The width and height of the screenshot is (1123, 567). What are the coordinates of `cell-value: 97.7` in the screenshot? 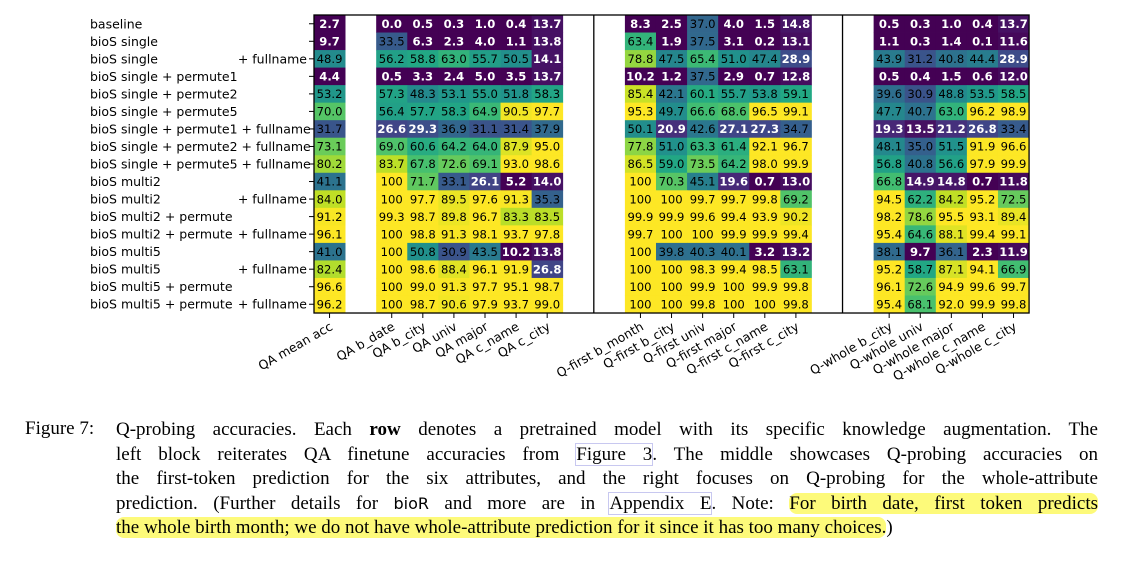 It's located at (423, 199).